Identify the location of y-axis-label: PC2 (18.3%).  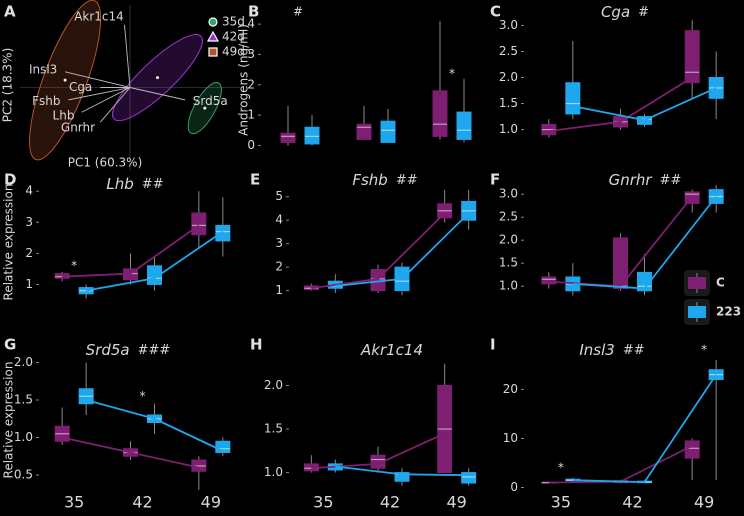
(8, 85).